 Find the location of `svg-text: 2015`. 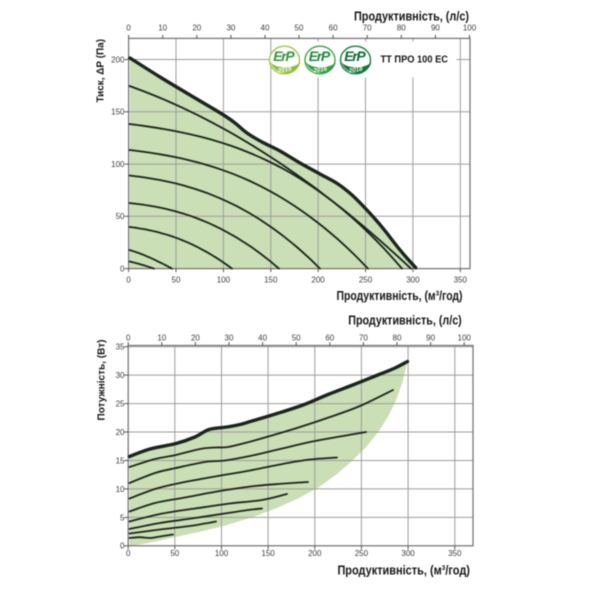

svg-text: 2015 is located at coordinates (284, 69).